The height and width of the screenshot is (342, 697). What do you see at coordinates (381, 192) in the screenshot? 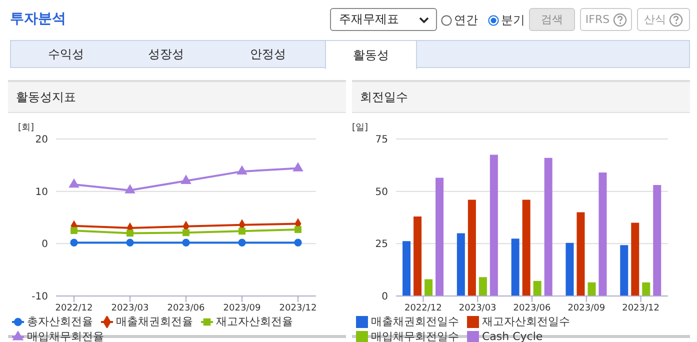
I see `y-tick-label: 50` at bounding box center [381, 192].